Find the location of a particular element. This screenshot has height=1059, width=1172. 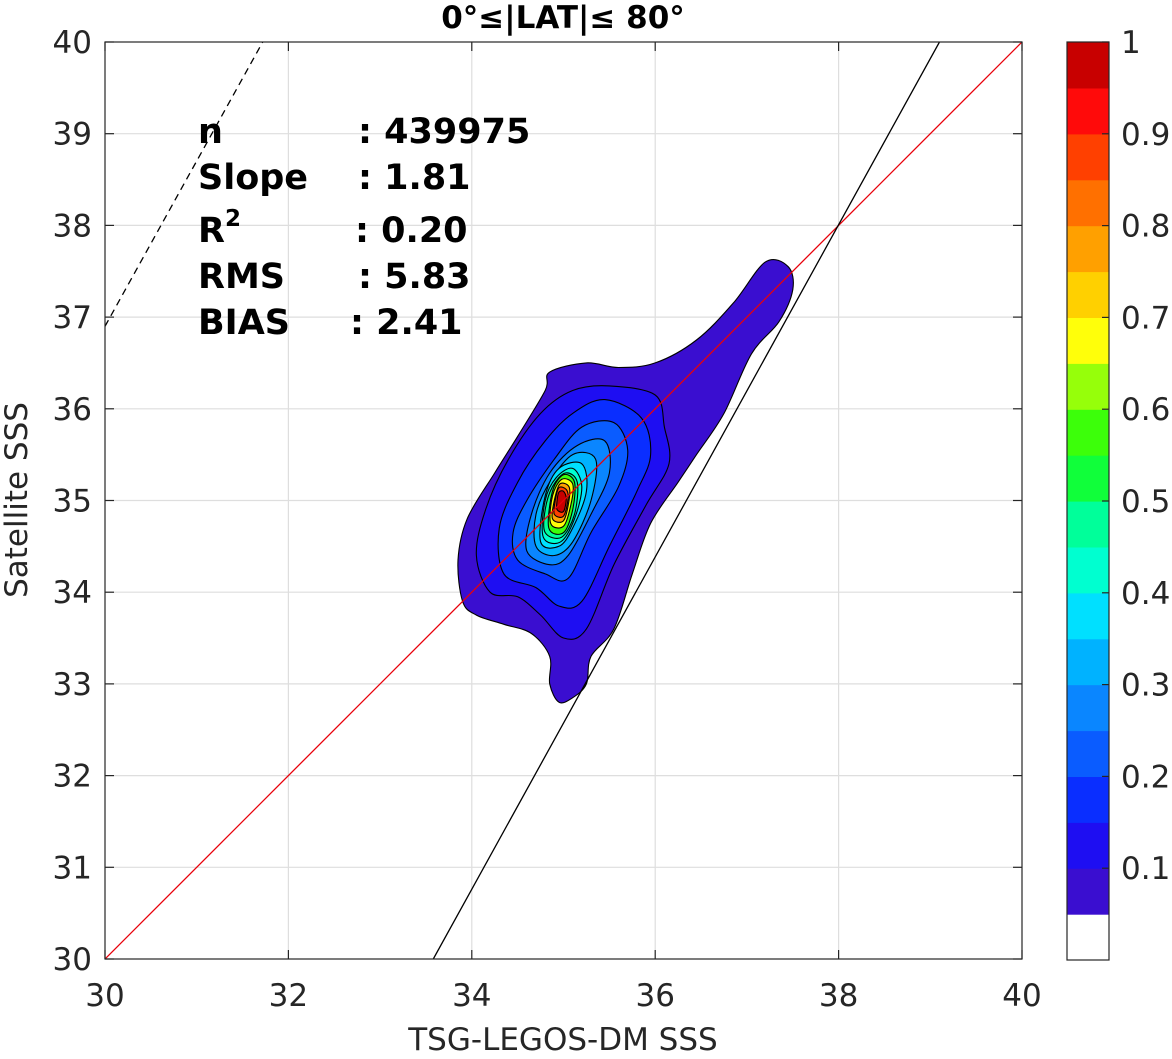

y-tick-label-8: 38 is located at coordinates (72, 226).